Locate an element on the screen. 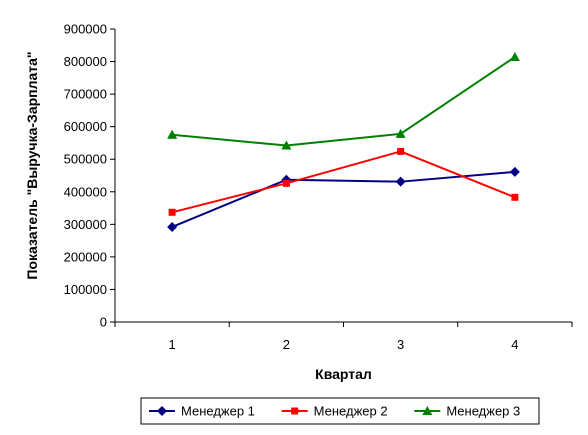 This screenshot has width=588, height=435. legend-label: Менеджер 2 is located at coordinates (351, 411).